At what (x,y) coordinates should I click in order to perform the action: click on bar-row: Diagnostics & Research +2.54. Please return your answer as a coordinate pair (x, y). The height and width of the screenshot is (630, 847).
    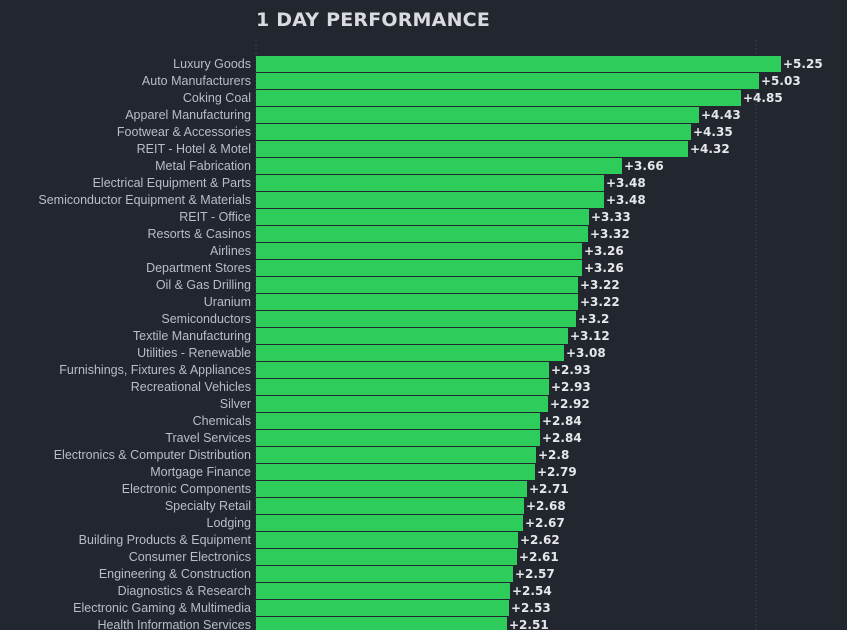
    Looking at the image, I should click on (335, 591).